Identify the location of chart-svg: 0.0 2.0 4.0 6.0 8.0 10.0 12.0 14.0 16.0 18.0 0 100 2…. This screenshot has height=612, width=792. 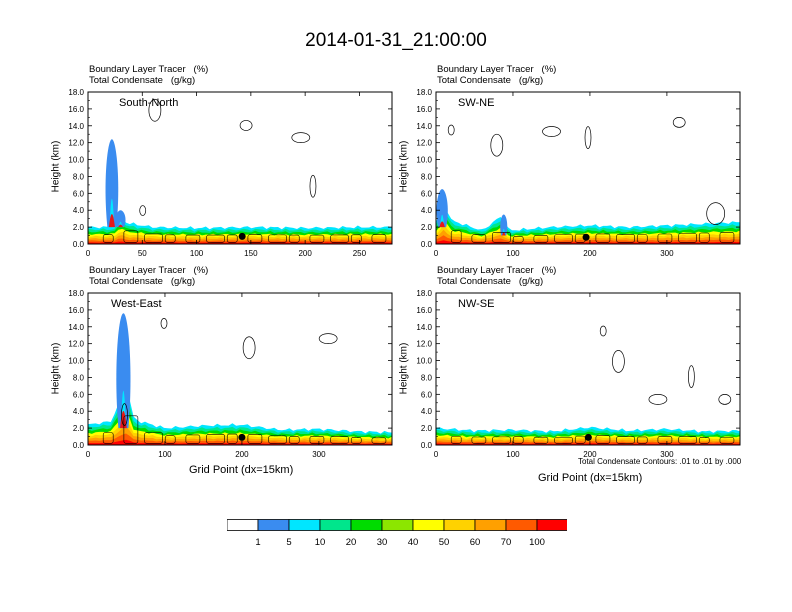
(230, 374).